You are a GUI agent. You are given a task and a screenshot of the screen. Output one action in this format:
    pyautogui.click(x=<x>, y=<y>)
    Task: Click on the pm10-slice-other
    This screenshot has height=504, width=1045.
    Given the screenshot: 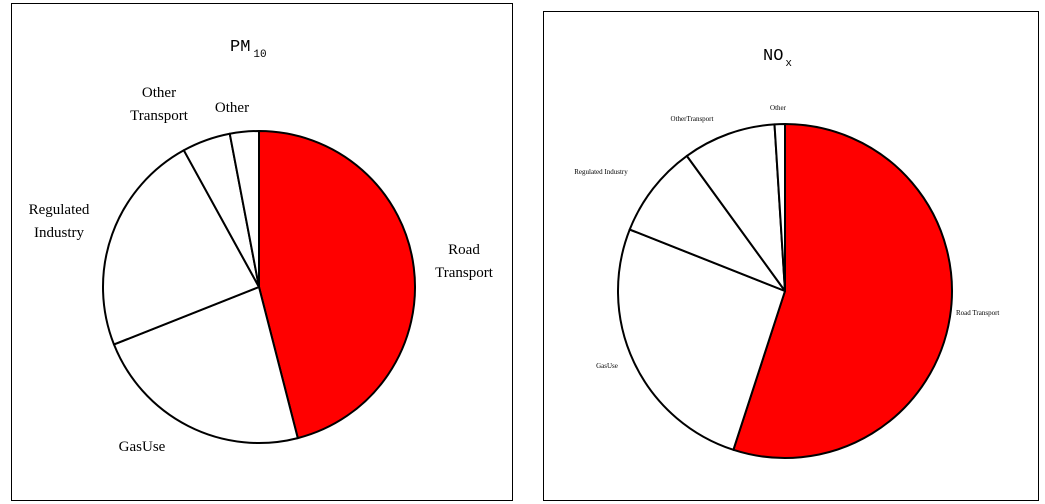 What is the action you would take?
    pyautogui.click(x=244, y=208)
    